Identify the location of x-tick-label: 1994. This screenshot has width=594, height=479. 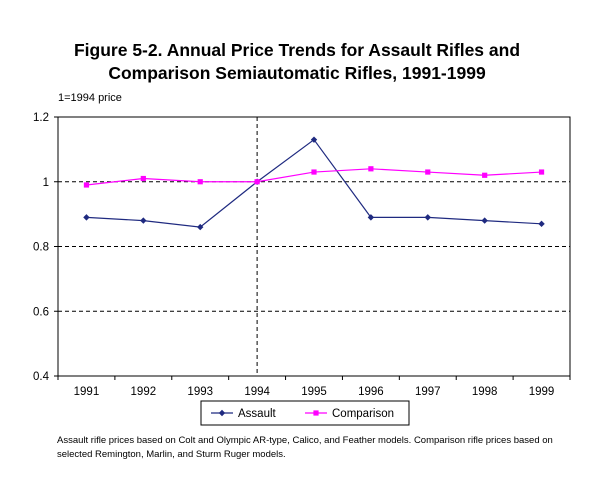
(257, 392).